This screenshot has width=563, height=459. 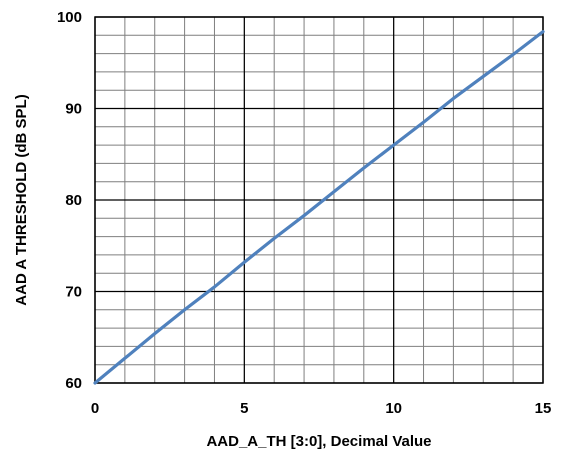 I want to click on x-tick-label: 15, so click(x=543, y=408).